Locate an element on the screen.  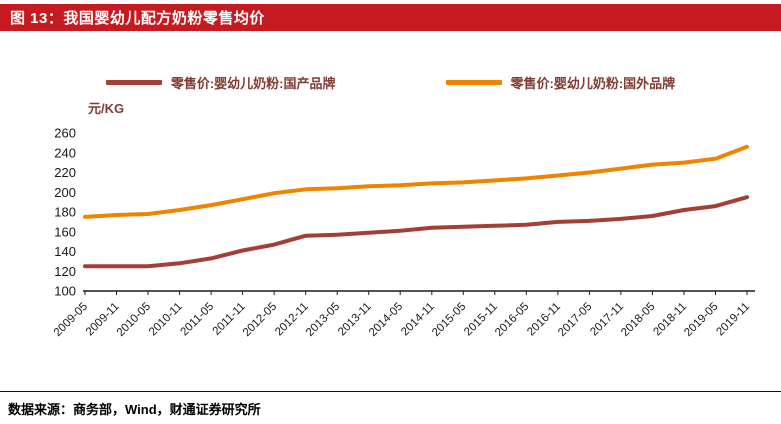
svg-text: 160 is located at coordinates (65, 231).